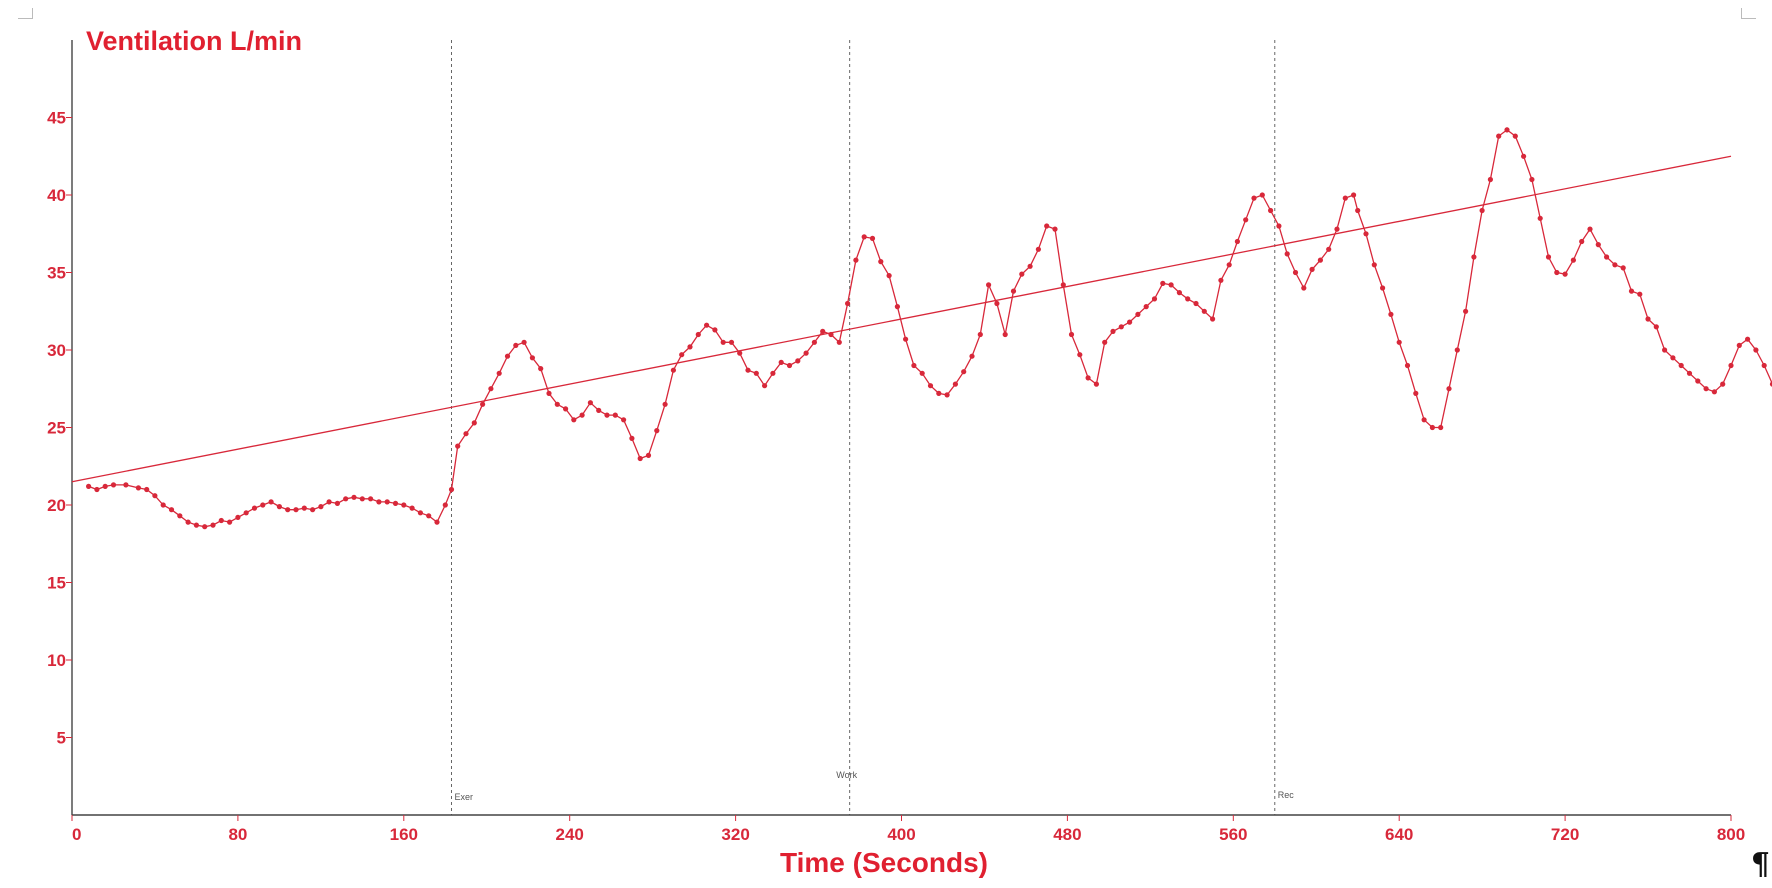 The height and width of the screenshot is (888, 1772). I want to click on x-tick-label: 240, so click(570, 834).